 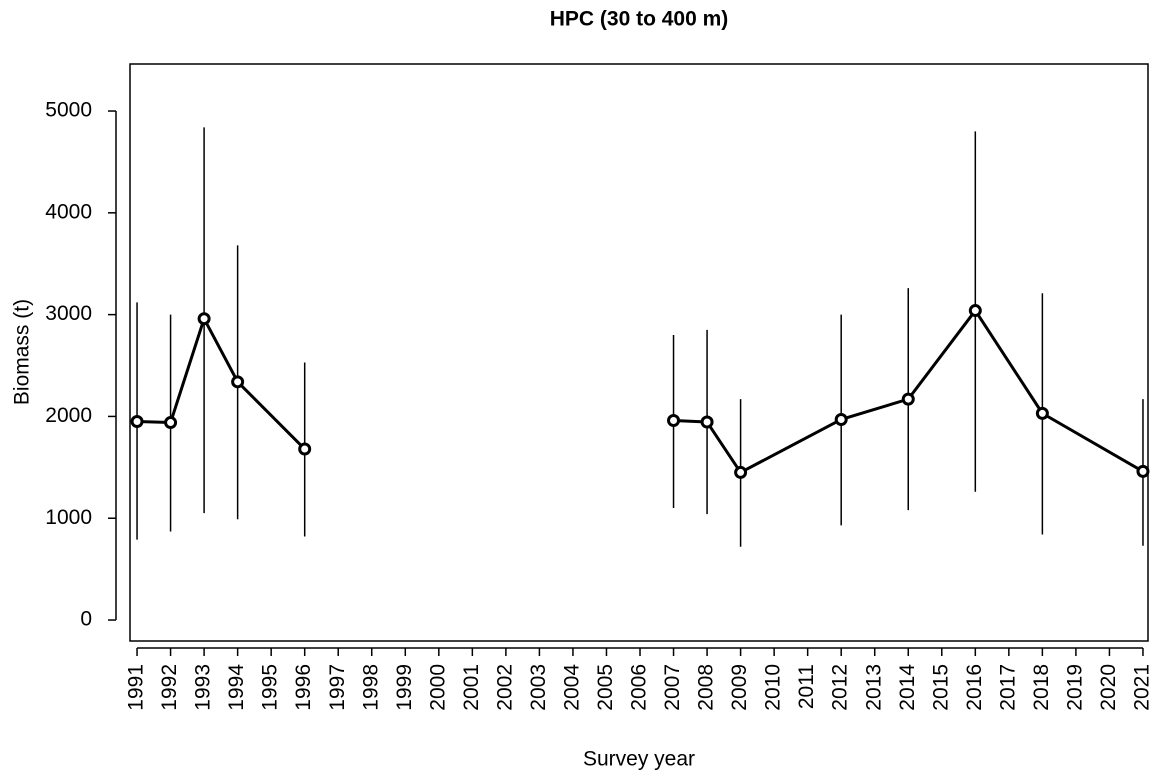 I want to click on x-tick-label: 2011, so click(x=806, y=686).